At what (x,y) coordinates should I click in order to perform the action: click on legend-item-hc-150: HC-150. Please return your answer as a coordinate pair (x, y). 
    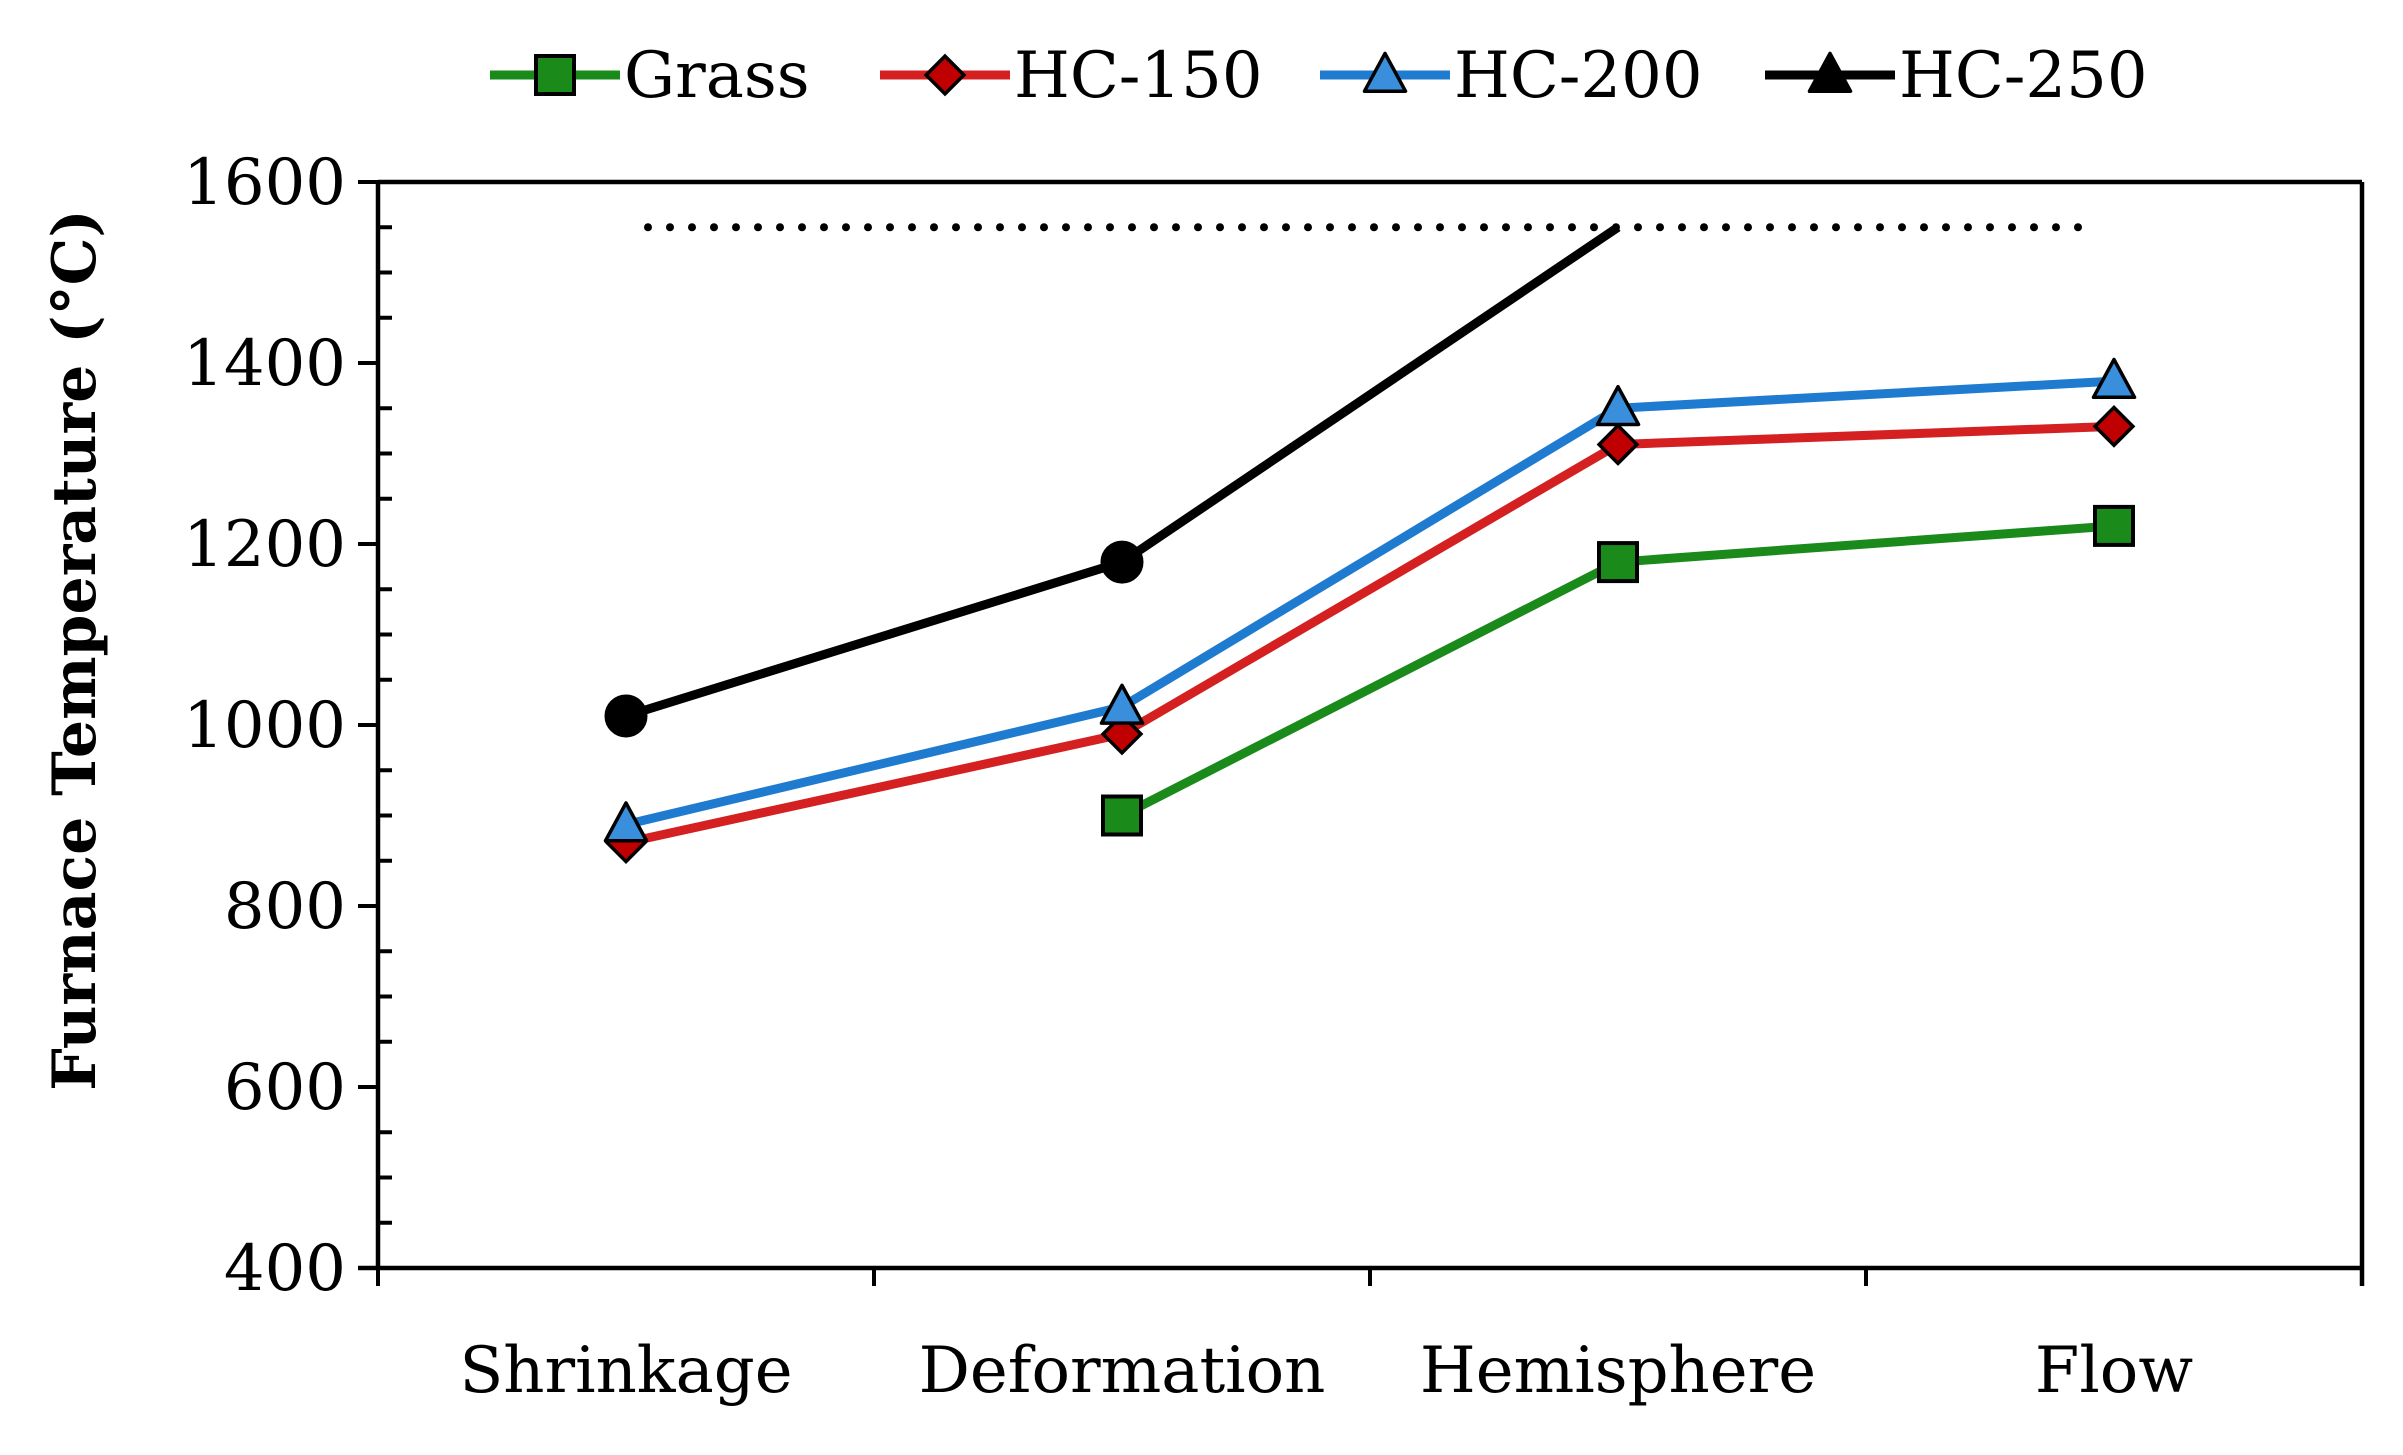
    Looking at the image, I should click on (1071, 76).